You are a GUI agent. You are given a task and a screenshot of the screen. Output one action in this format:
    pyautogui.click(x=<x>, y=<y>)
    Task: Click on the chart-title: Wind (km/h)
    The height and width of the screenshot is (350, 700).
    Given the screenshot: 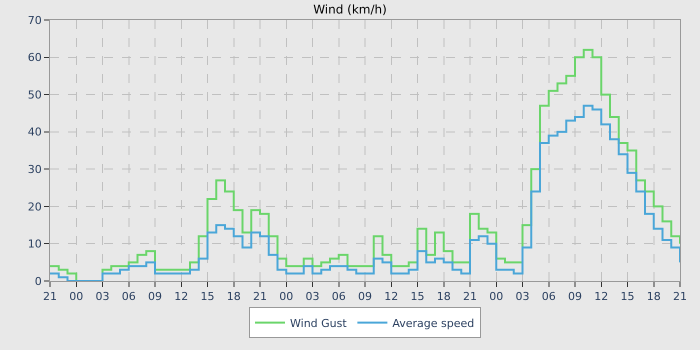 What is the action you would take?
    pyautogui.click(x=350, y=9)
    